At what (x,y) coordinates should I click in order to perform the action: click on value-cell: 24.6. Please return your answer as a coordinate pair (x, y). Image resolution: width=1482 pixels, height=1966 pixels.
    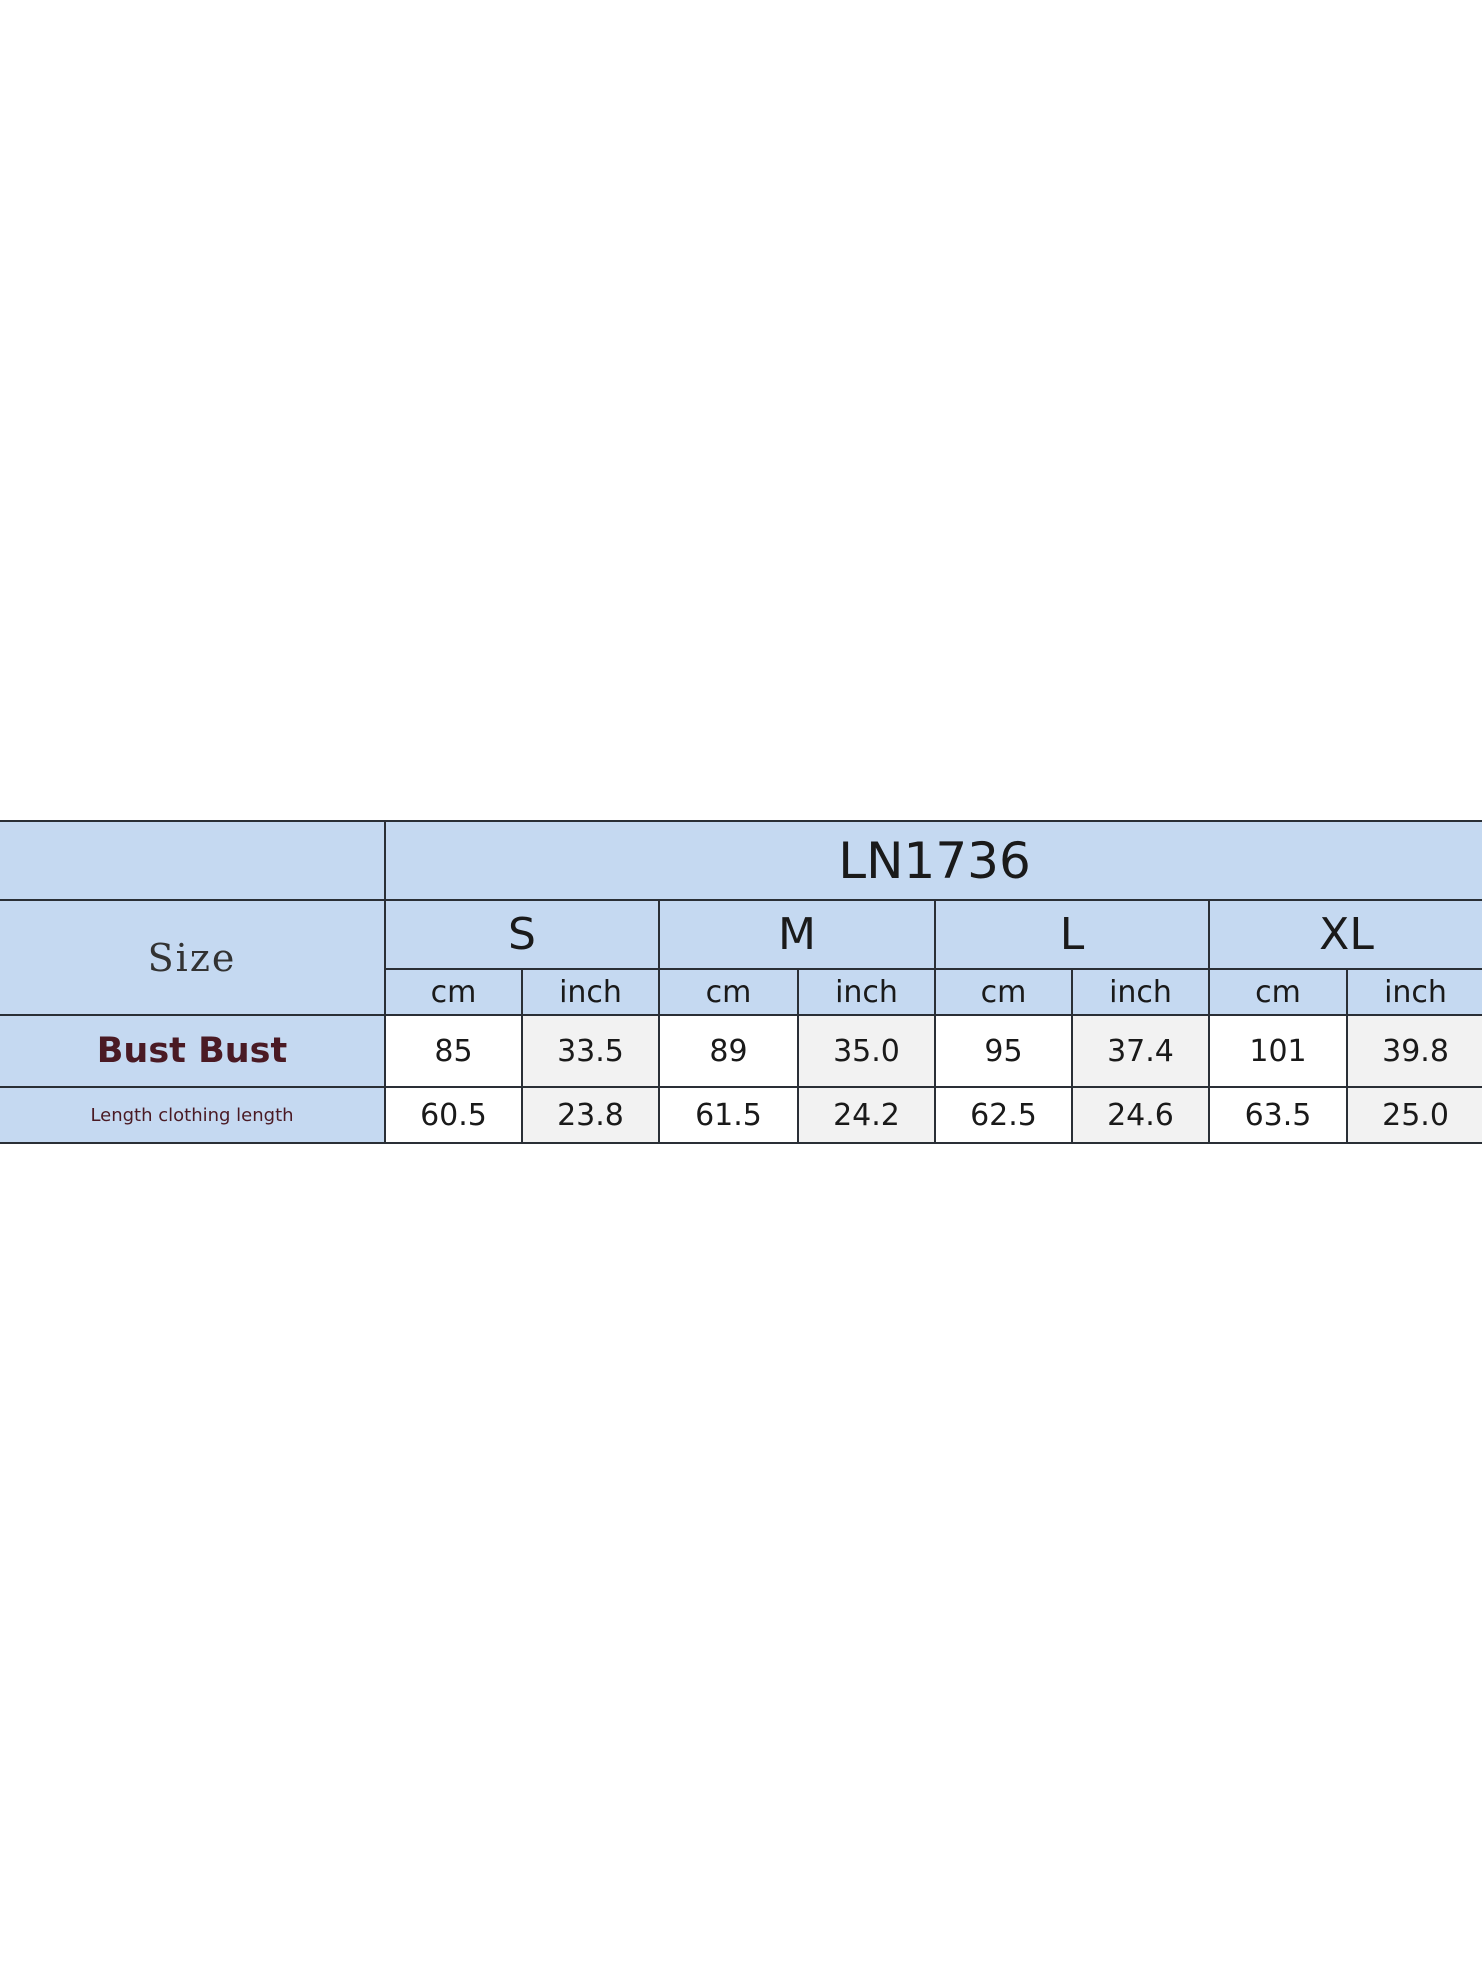
    Looking at the image, I should click on (1140, 1115).